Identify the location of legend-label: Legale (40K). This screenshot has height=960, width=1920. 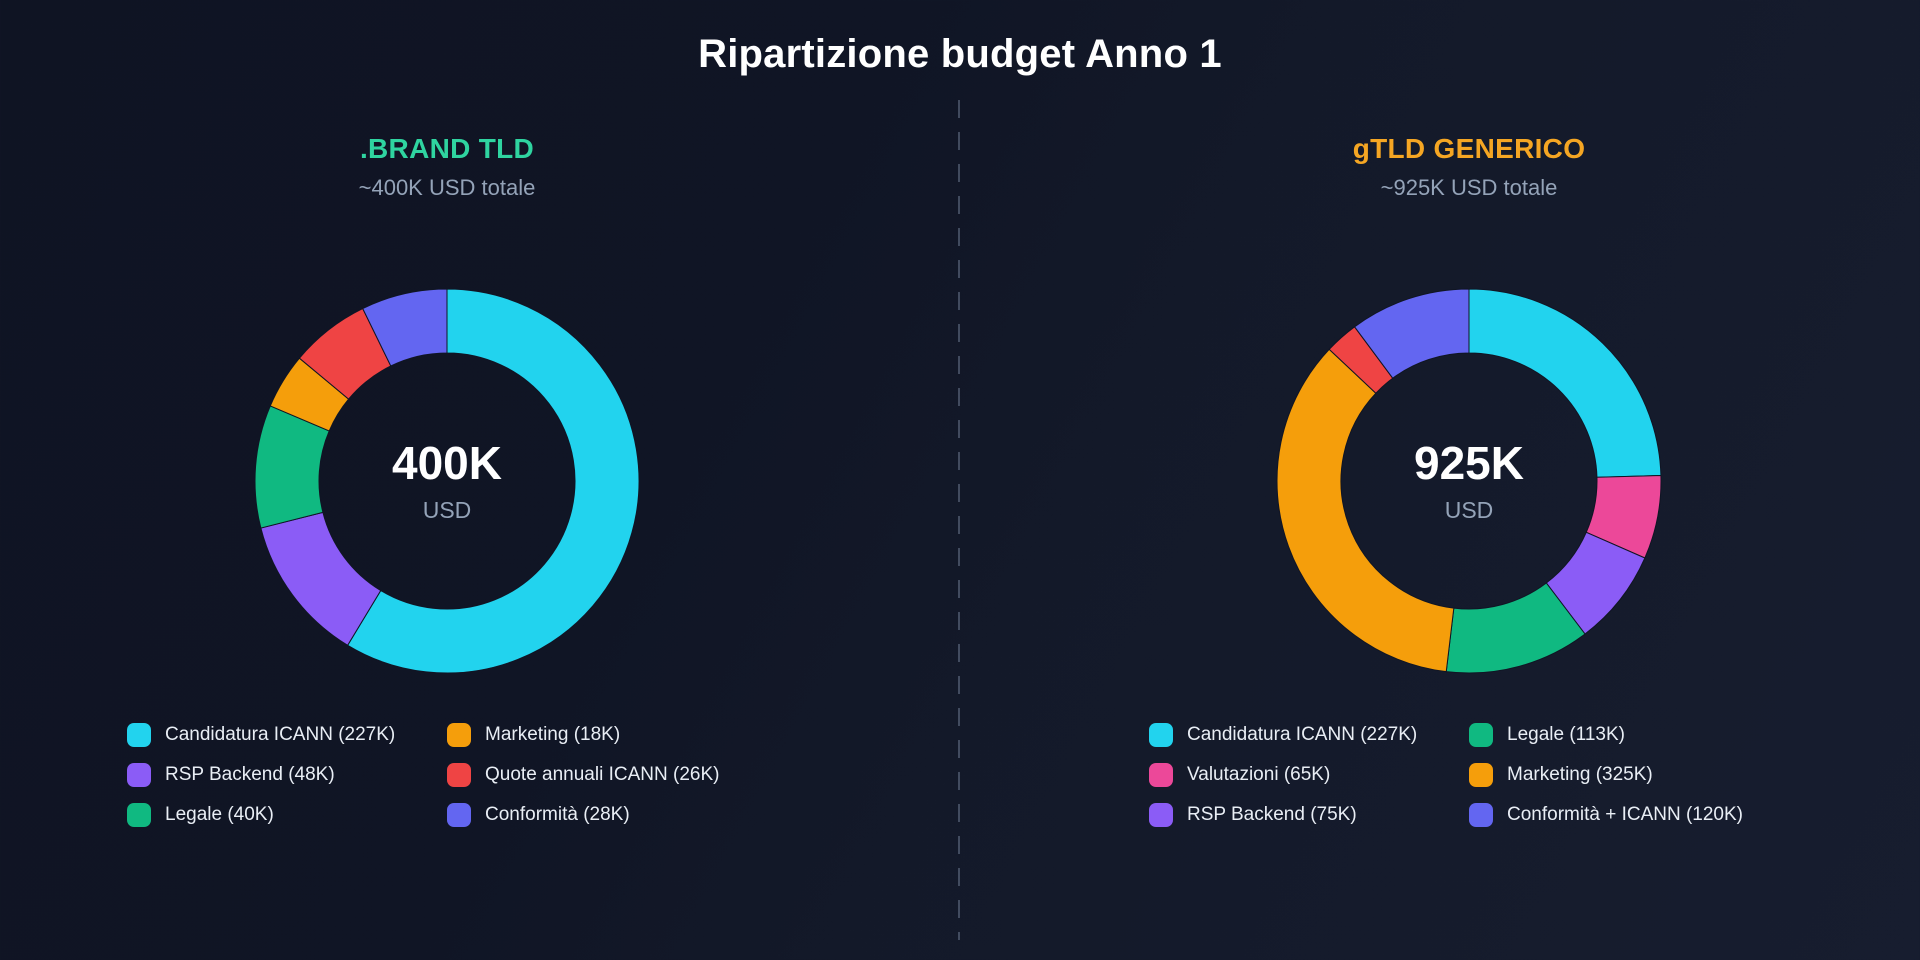
(219, 814).